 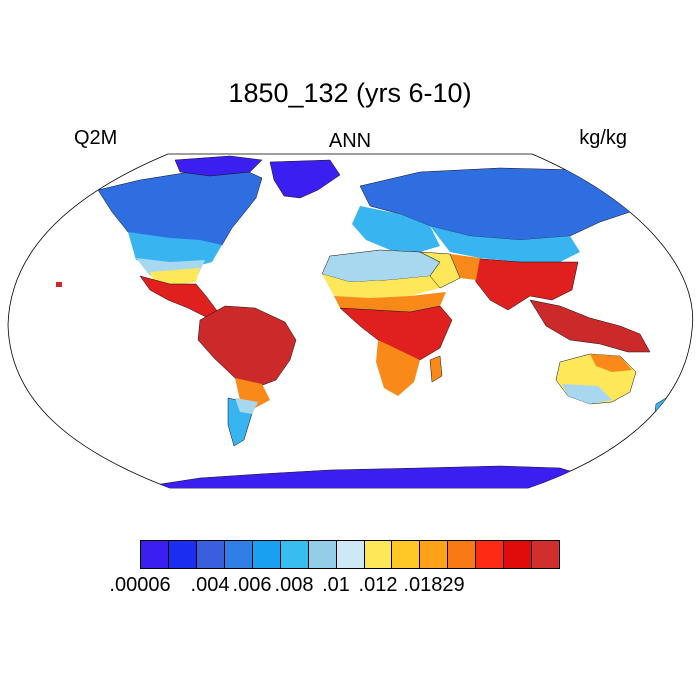 What do you see at coordinates (524, 284) in the screenshot?
I see `asia-humid` at bounding box center [524, 284].